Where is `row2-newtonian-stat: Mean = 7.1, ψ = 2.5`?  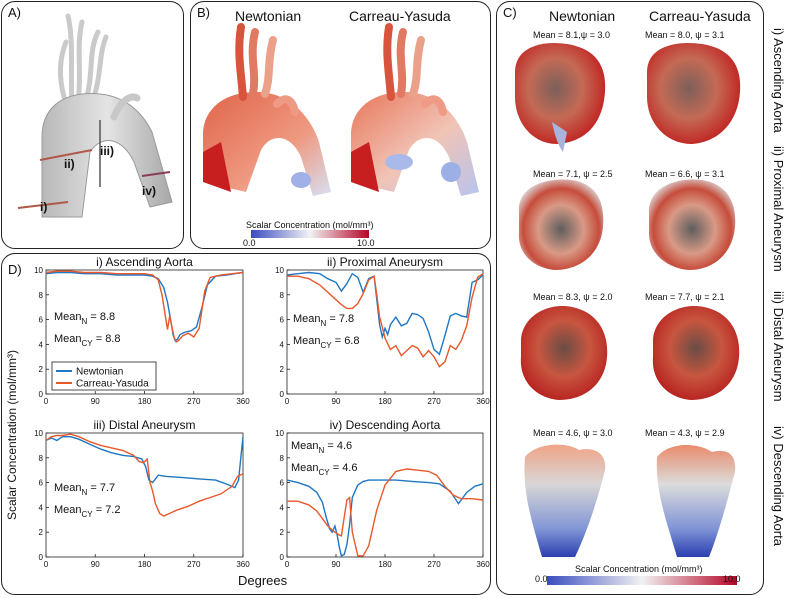 row2-newtonian-stat: Mean = 7.1, ψ = 2.5 is located at coordinates (573, 174).